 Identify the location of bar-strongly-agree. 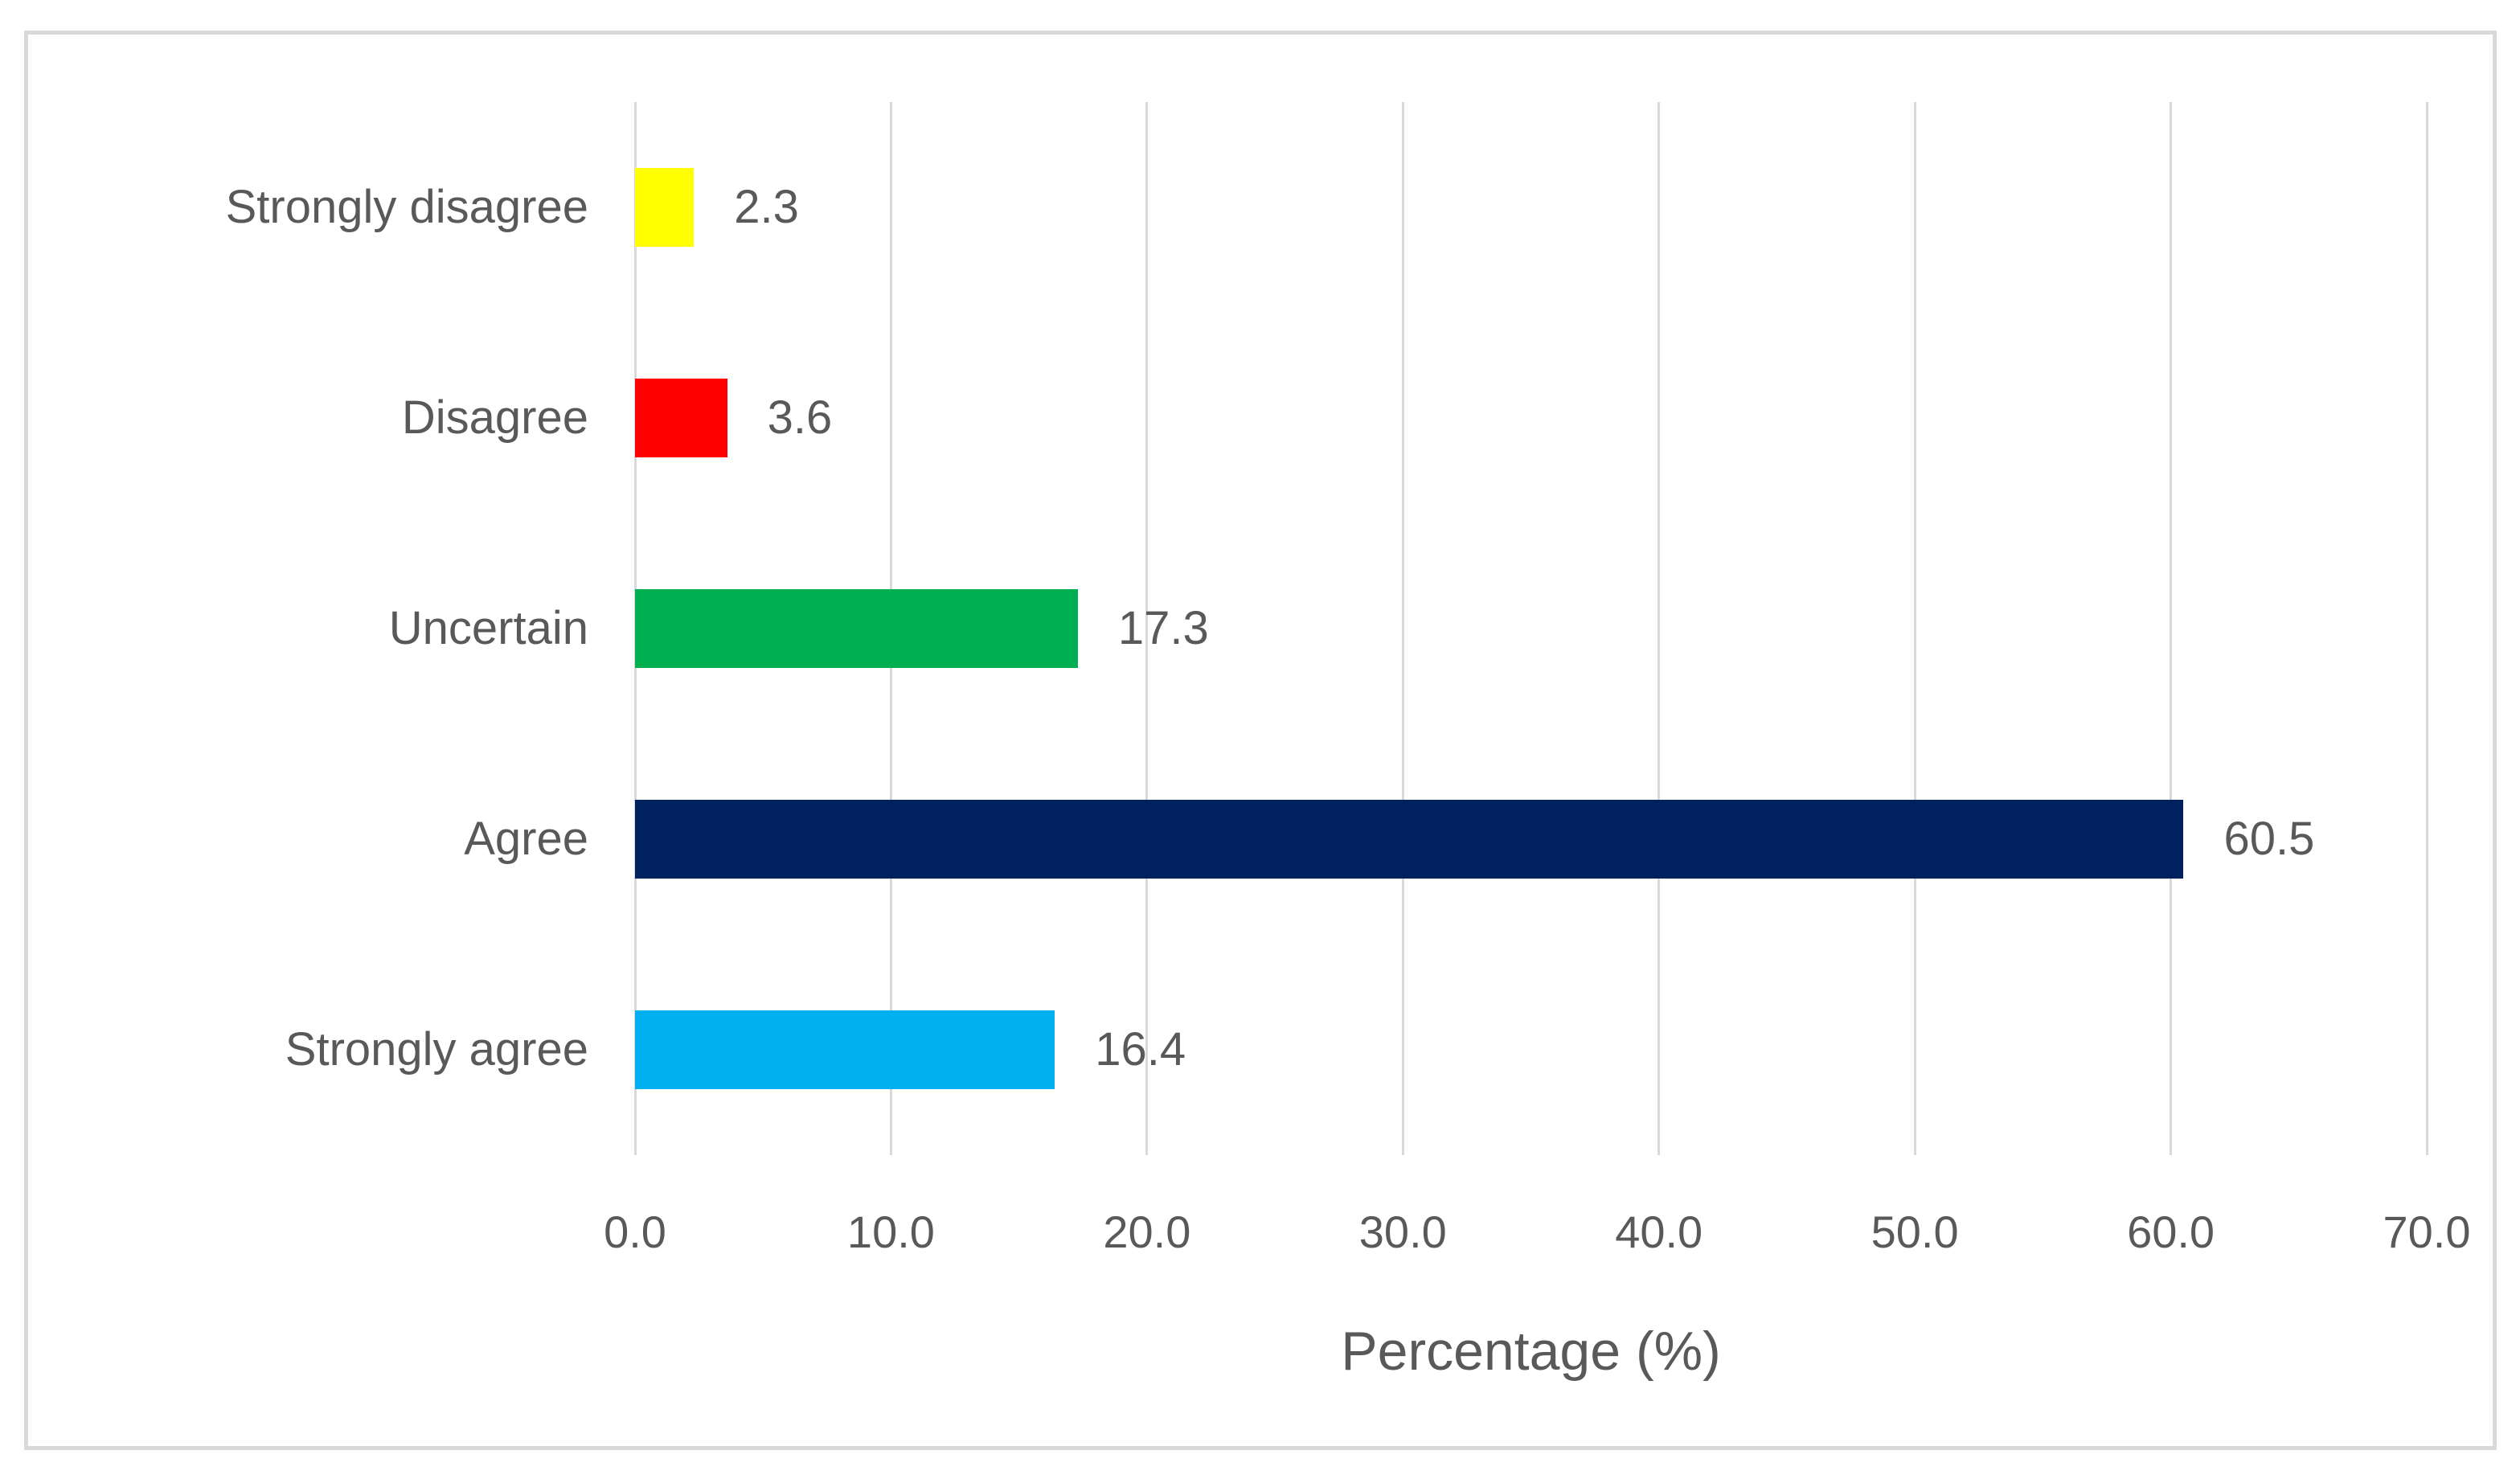
(845, 1049).